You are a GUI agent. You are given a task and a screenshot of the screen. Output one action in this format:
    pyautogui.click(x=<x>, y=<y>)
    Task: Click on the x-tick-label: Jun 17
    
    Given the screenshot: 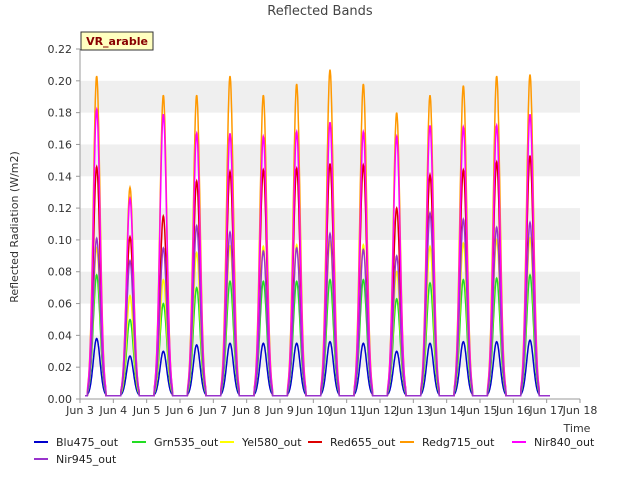 What is the action you would take?
    pyautogui.click(x=546, y=410)
    